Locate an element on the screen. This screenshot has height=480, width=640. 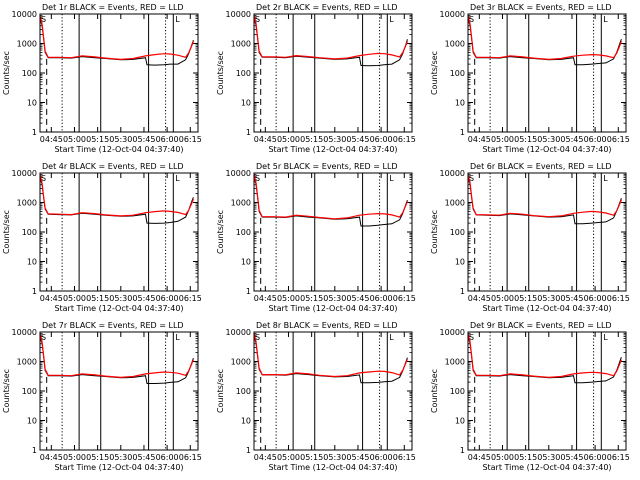
panel-title: Det 8r BLACK = Events, RED = LLD is located at coordinates (327, 325).